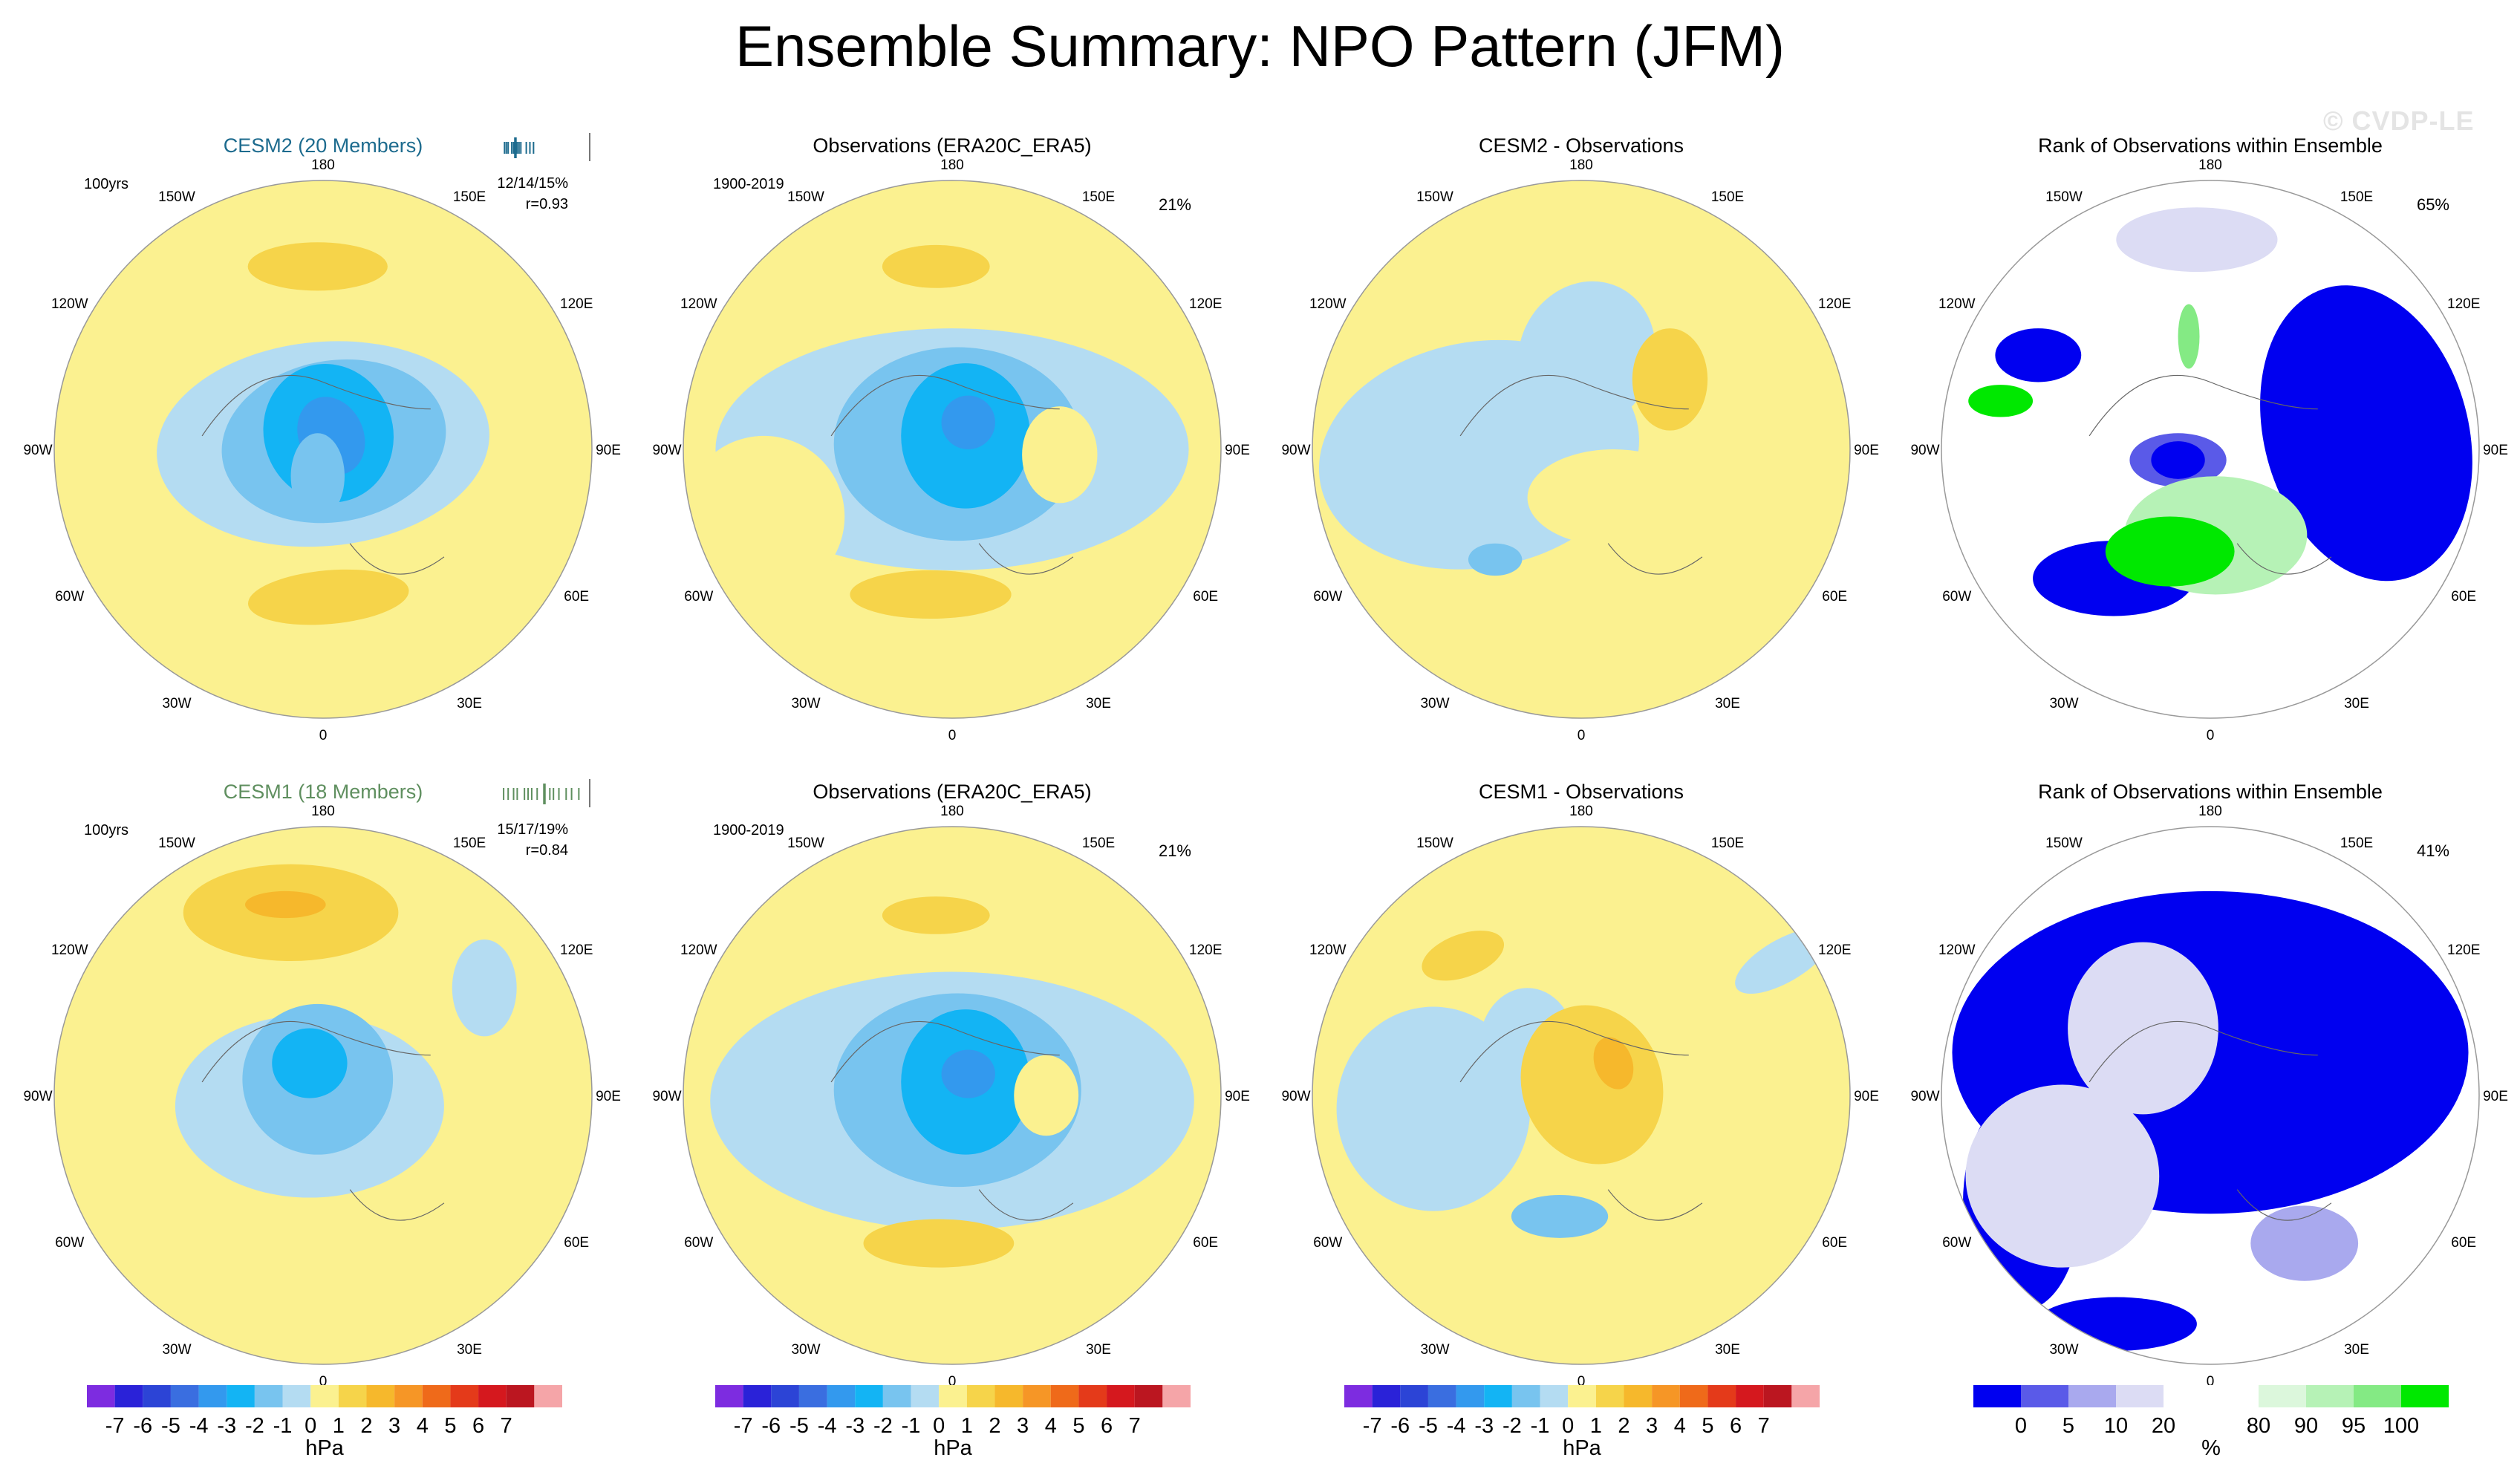  What do you see at coordinates (1957, 950) in the screenshot?
I see `longitude-label: 120W` at bounding box center [1957, 950].